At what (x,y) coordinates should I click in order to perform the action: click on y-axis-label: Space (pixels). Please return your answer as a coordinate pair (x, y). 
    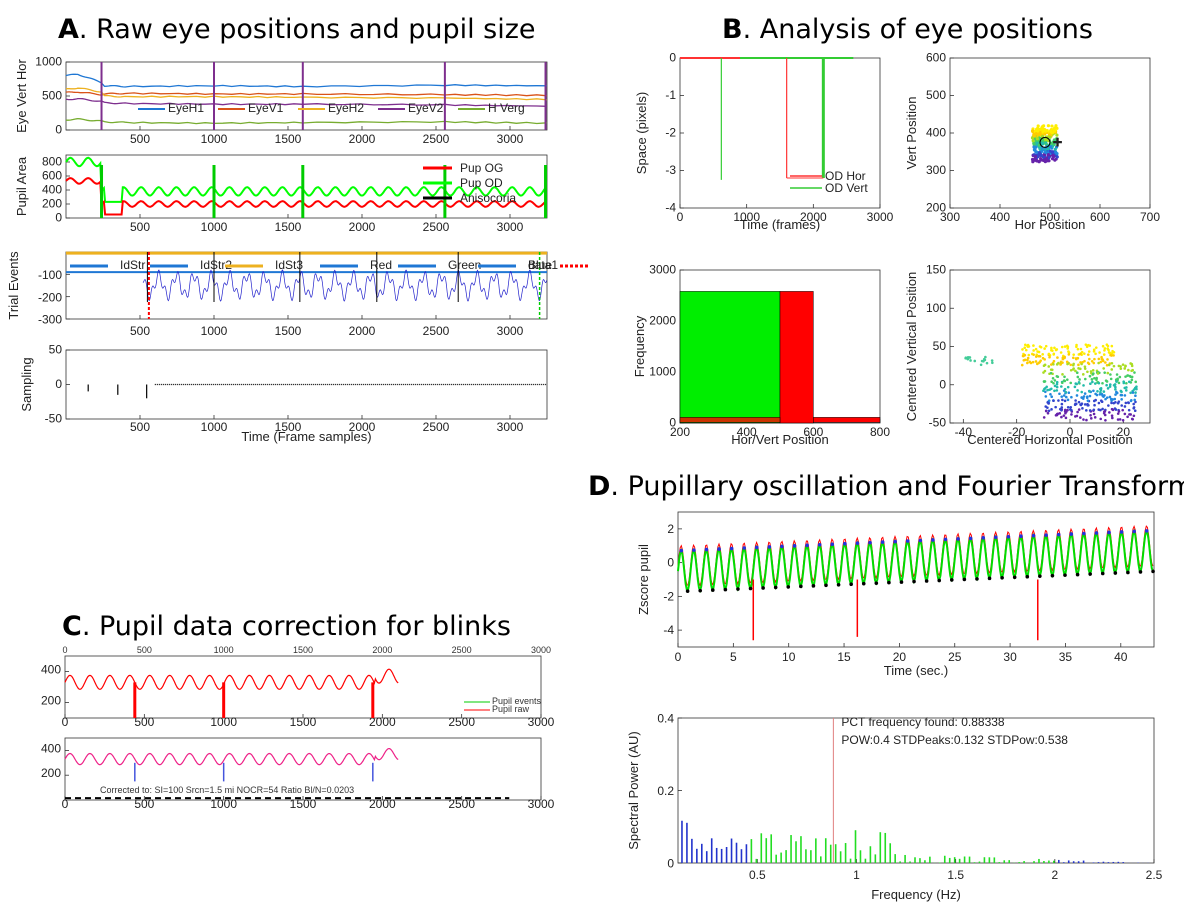
    Looking at the image, I should click on (641, 133).